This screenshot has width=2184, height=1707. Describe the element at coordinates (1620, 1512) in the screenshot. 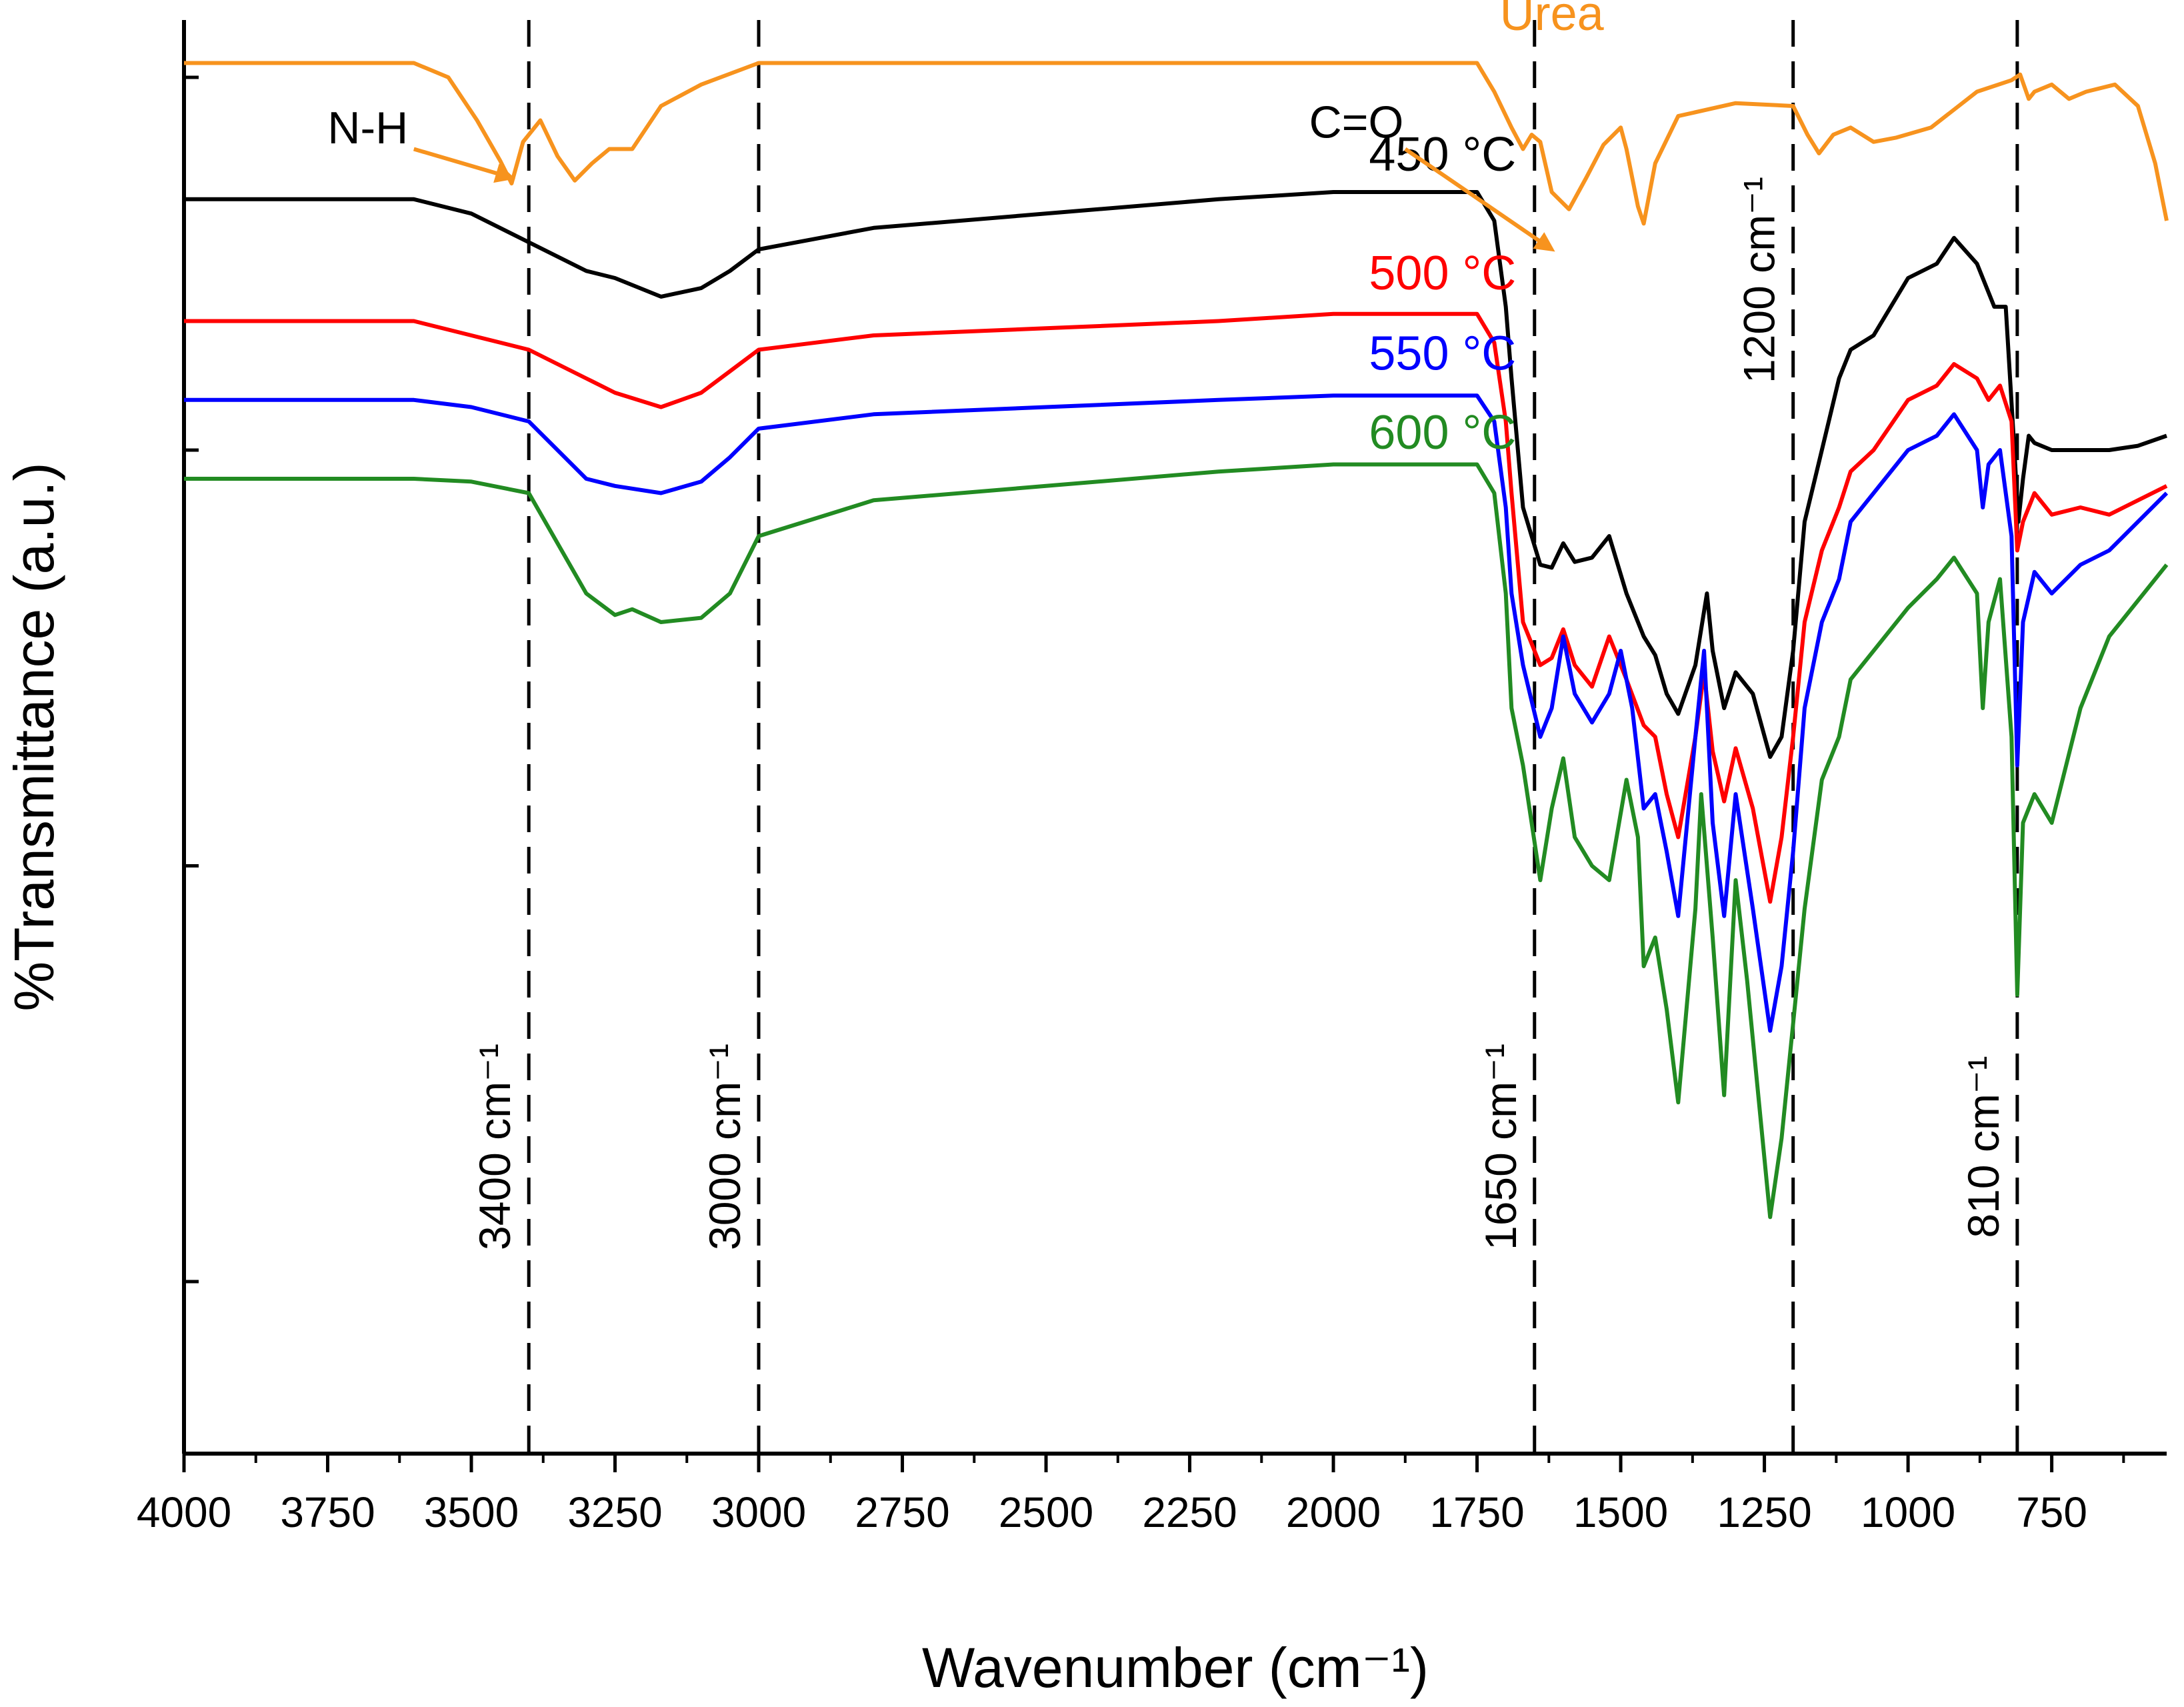

I see `x-tick-label: 1500` at that location.